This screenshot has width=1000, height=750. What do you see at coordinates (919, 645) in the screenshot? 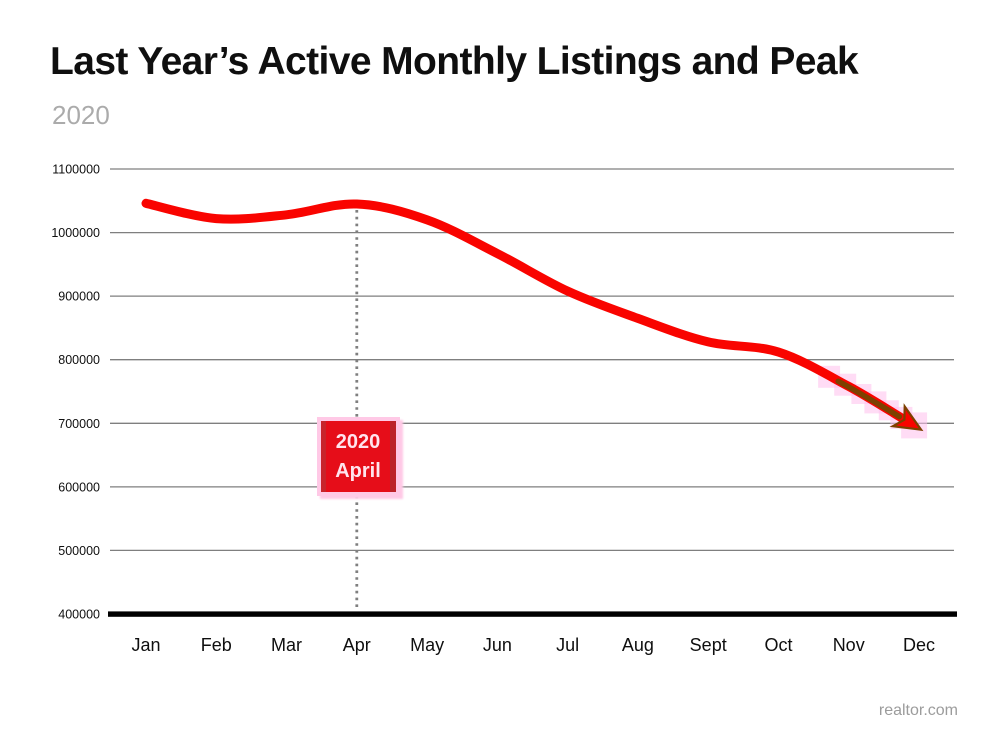
I see `x-axis-month-label: Dec` at bounding box center [919, 645].